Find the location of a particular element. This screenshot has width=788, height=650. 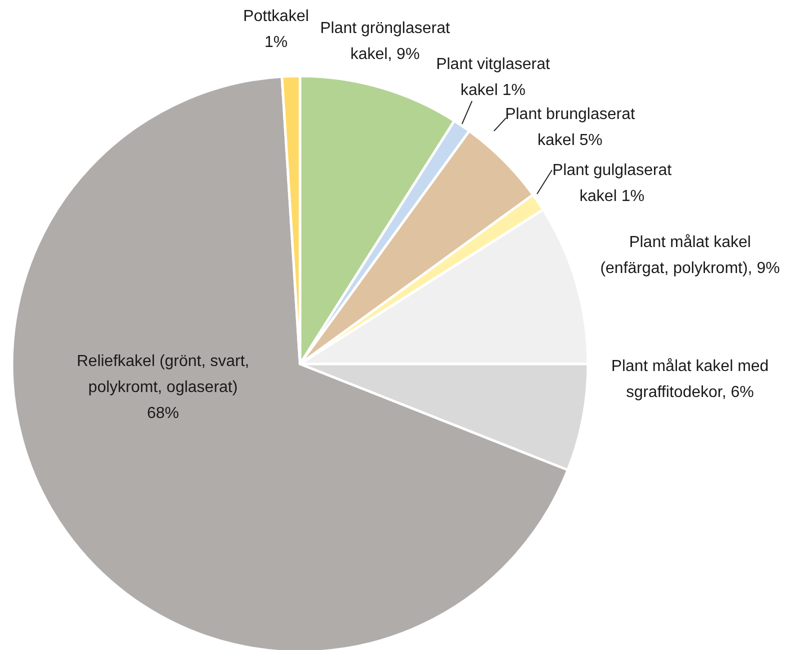

slice-label: Plant målat kakel (enfärgat, polykromt), 9% is located at coordinates (690, 255).